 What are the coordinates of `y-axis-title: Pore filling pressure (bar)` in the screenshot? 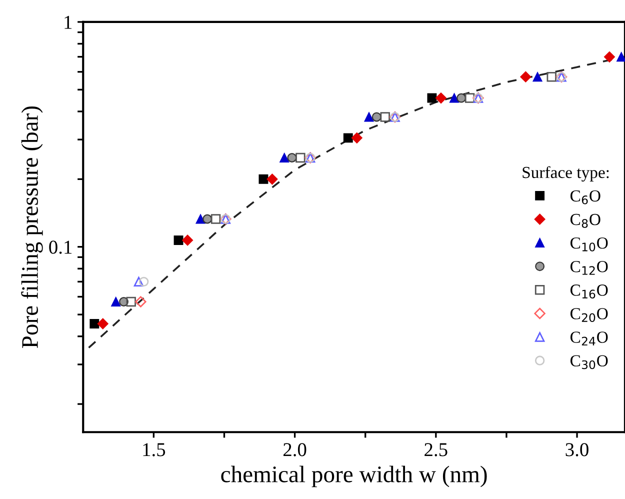 It's located at (32, 227).